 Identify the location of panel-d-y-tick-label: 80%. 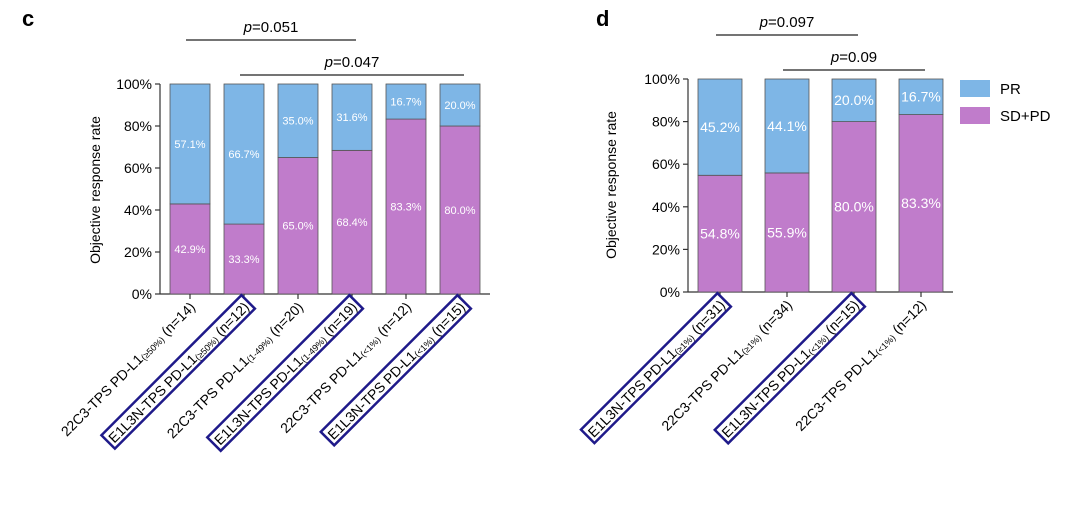
(666, 122).